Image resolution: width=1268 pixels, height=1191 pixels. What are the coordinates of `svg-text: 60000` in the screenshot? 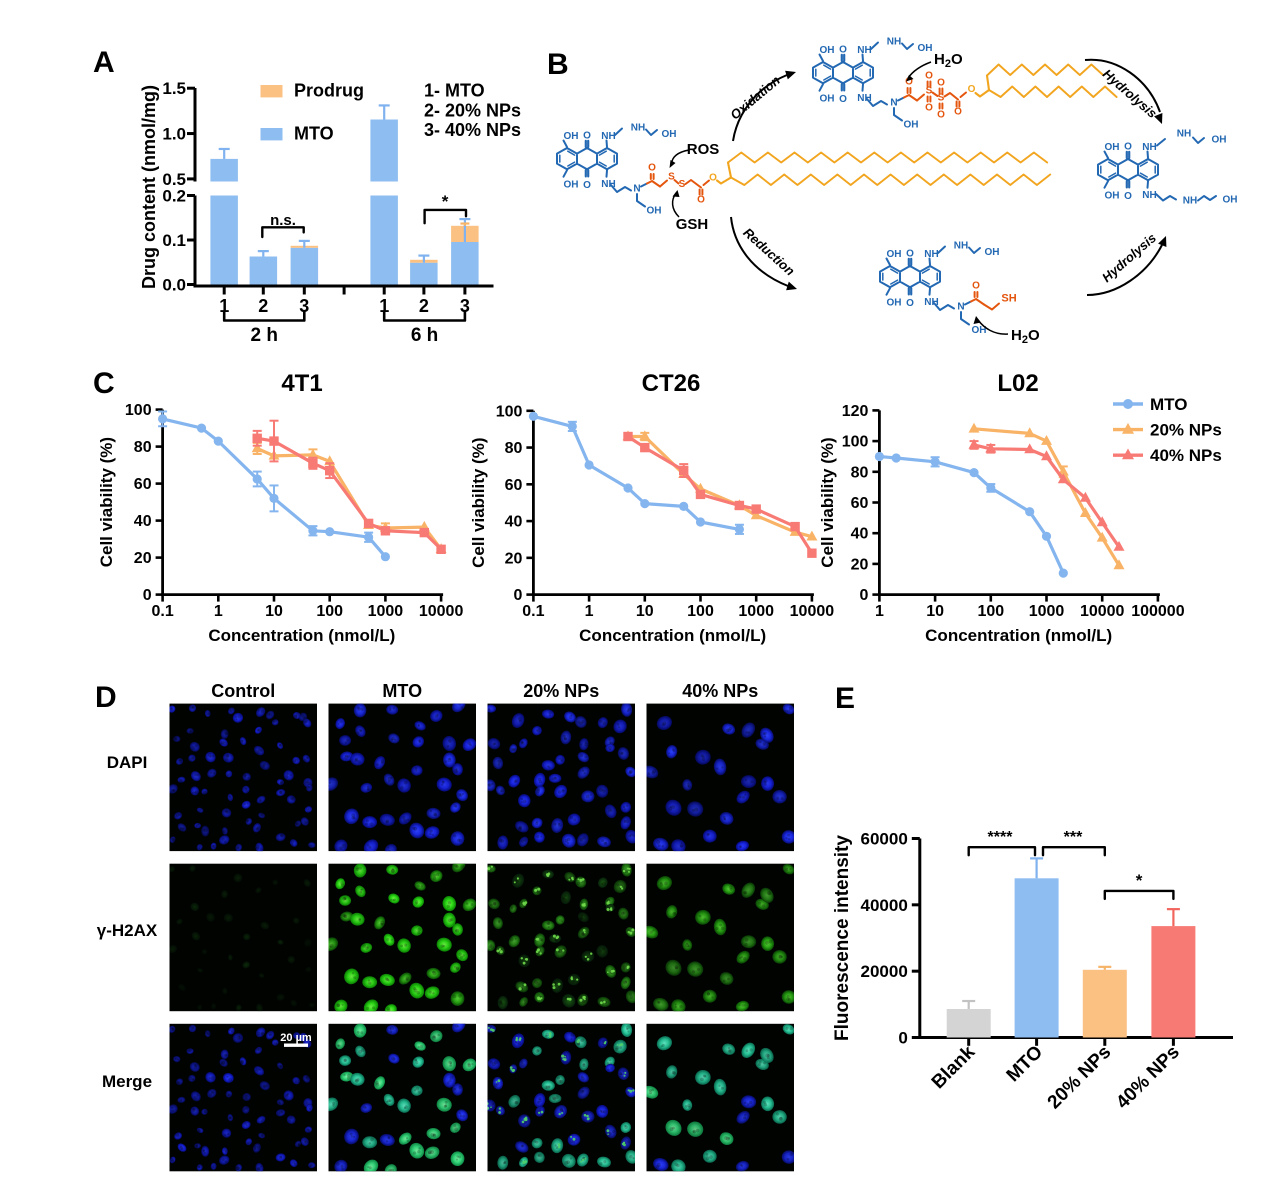 It's located at (884, 839).